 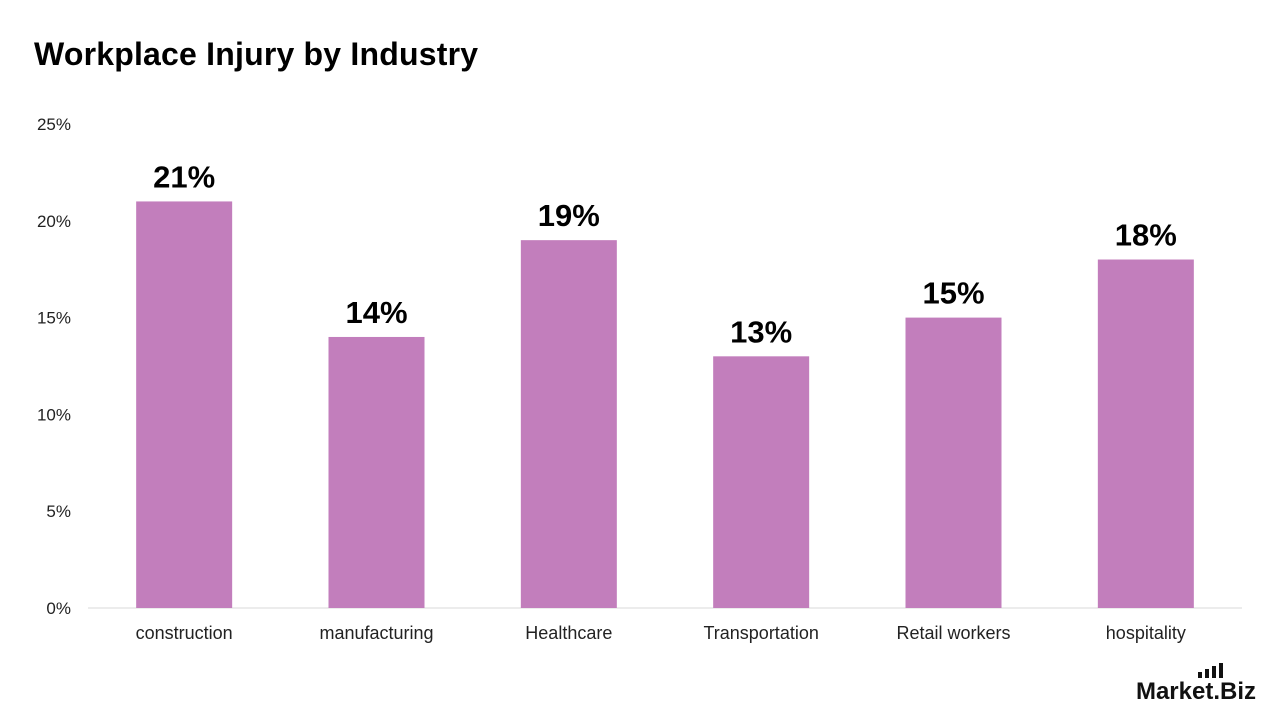 What do you see at coordinates (1210, 670) in the screenshot?
I see `logo-bars-icon` at bounding box center [1210, 670].